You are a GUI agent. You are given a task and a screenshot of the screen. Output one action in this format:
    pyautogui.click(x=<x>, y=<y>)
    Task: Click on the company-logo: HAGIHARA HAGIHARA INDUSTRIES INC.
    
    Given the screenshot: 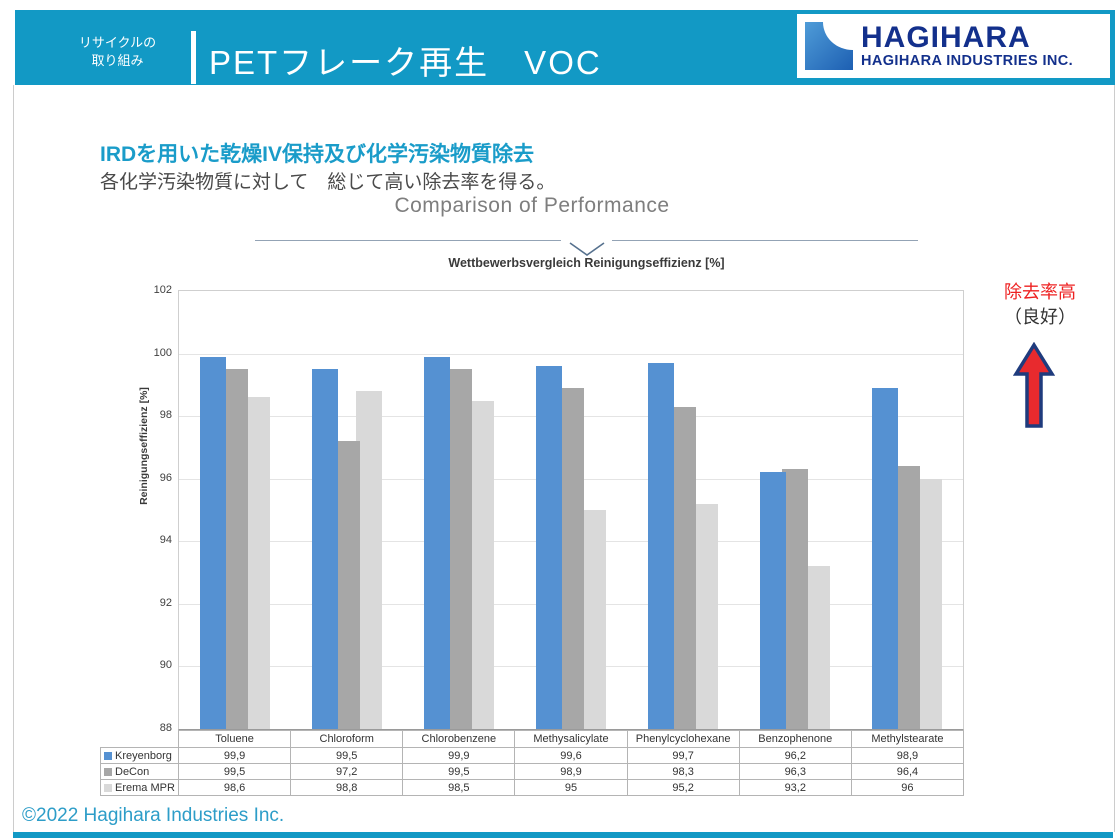 What is the action you would take?
    pyautogui.click(x=953, y=46)
    